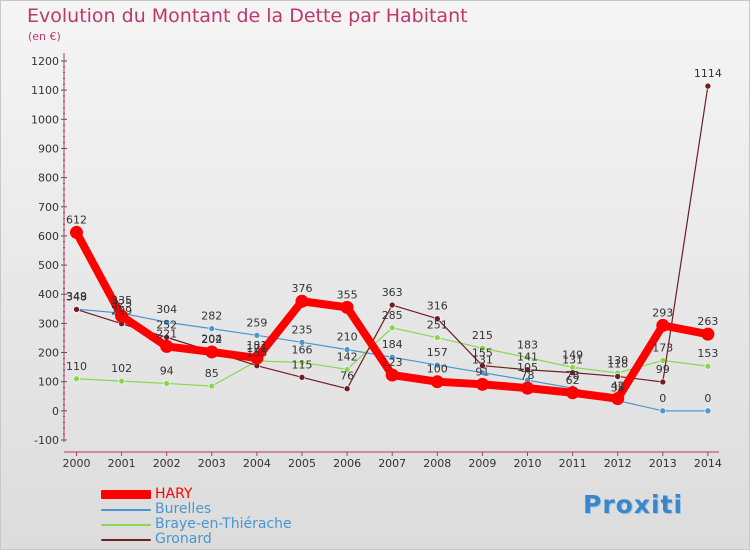  What do you see at coordinates (167, 463) in the screenshot?
I see `x-tick-label: 2002` at bounding box center [167, 463].